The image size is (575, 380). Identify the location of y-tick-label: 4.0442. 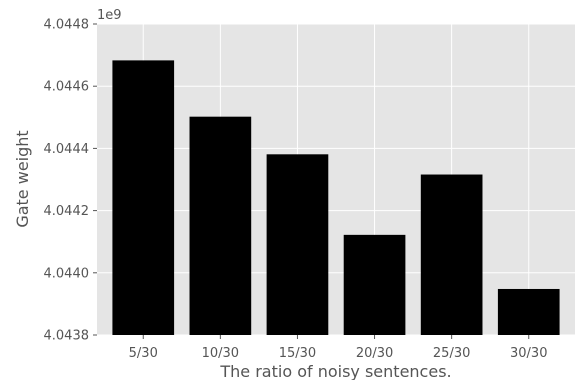
(67, 211).